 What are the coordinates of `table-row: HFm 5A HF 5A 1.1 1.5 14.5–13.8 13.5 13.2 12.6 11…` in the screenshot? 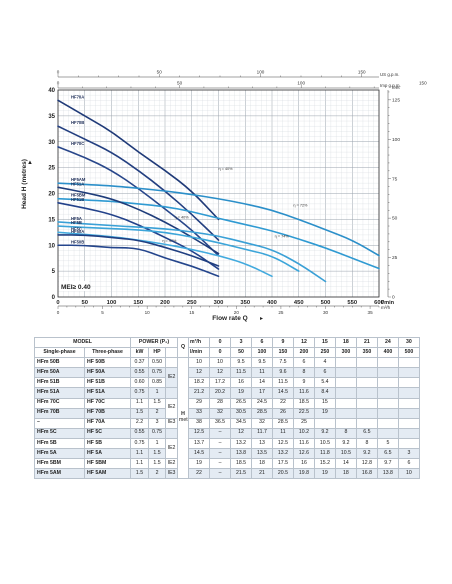 It's located at (227, 454).